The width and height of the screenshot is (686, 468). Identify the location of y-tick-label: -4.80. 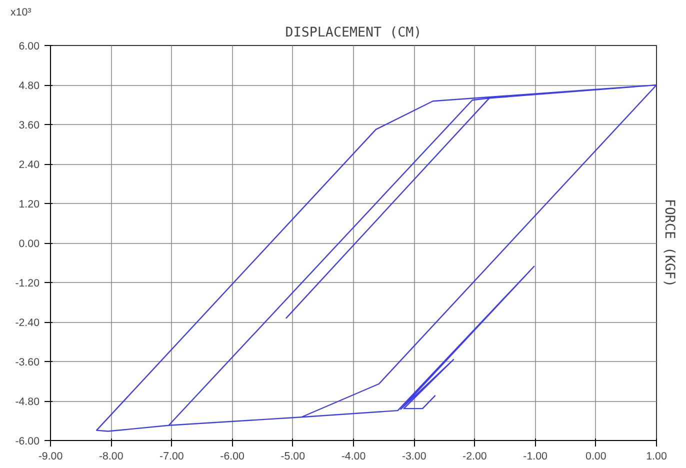
(27, 402).